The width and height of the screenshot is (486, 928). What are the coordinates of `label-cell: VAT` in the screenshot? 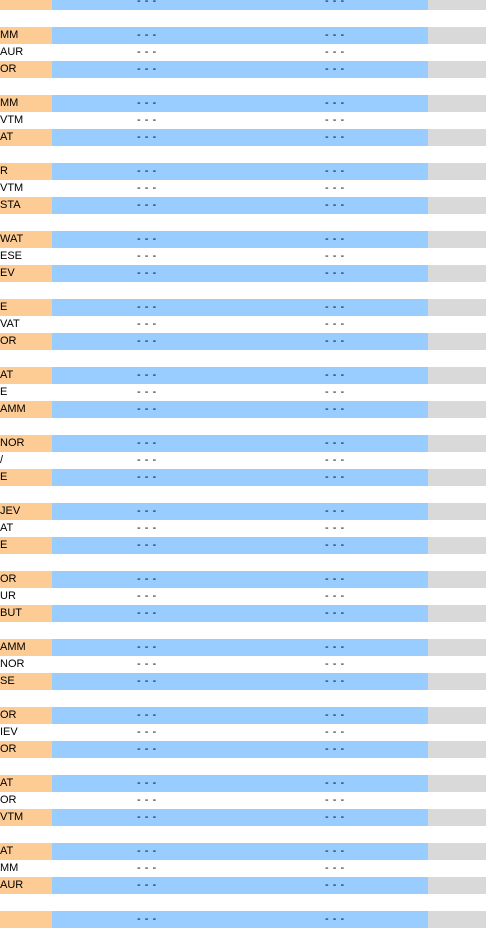 It's located at (26, 324).